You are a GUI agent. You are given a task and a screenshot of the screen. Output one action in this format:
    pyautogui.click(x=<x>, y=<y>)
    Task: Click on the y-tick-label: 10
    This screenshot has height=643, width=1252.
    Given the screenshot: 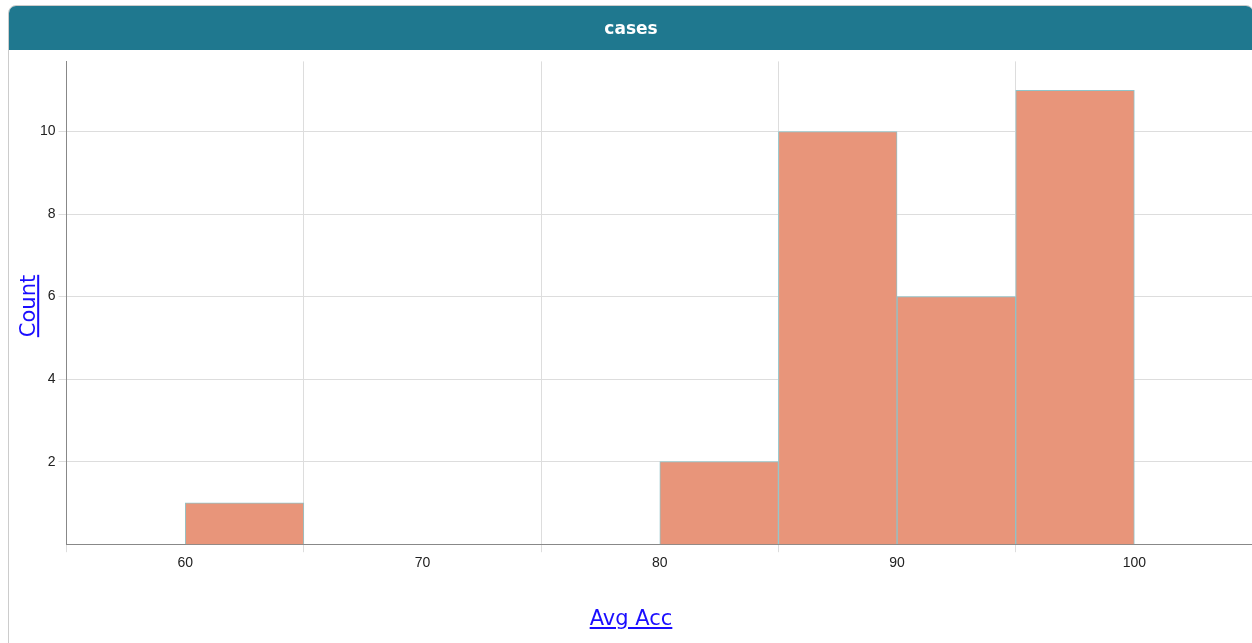 What is the action you would take?
    pyautogui.click(x=47, y=130)
    